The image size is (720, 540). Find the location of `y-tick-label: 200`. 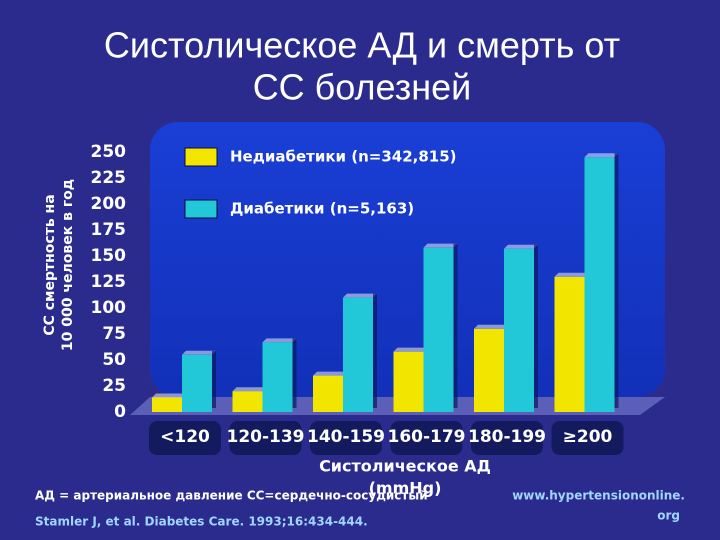

y-tick-label: 200 is located at coordinates (109, 204).